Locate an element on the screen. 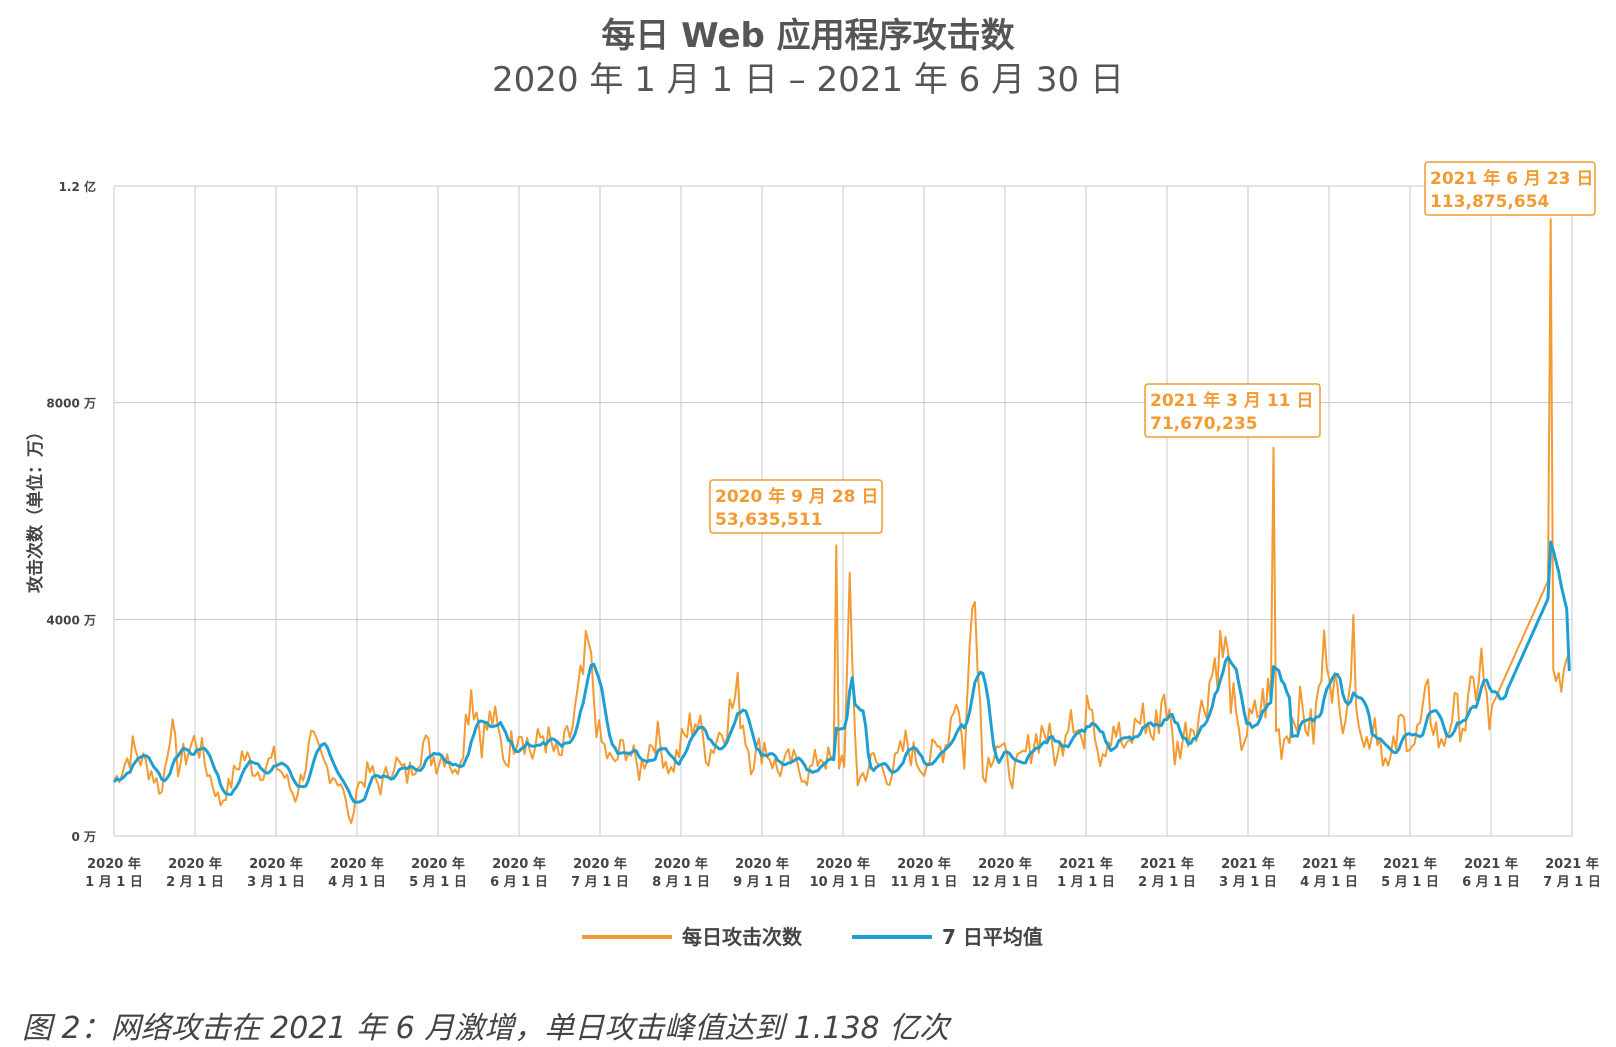  chart-subtitle: 2020 年 1 月 1 日 – 2021 年 6 月 30 日 is located at coordinates (808, 80).